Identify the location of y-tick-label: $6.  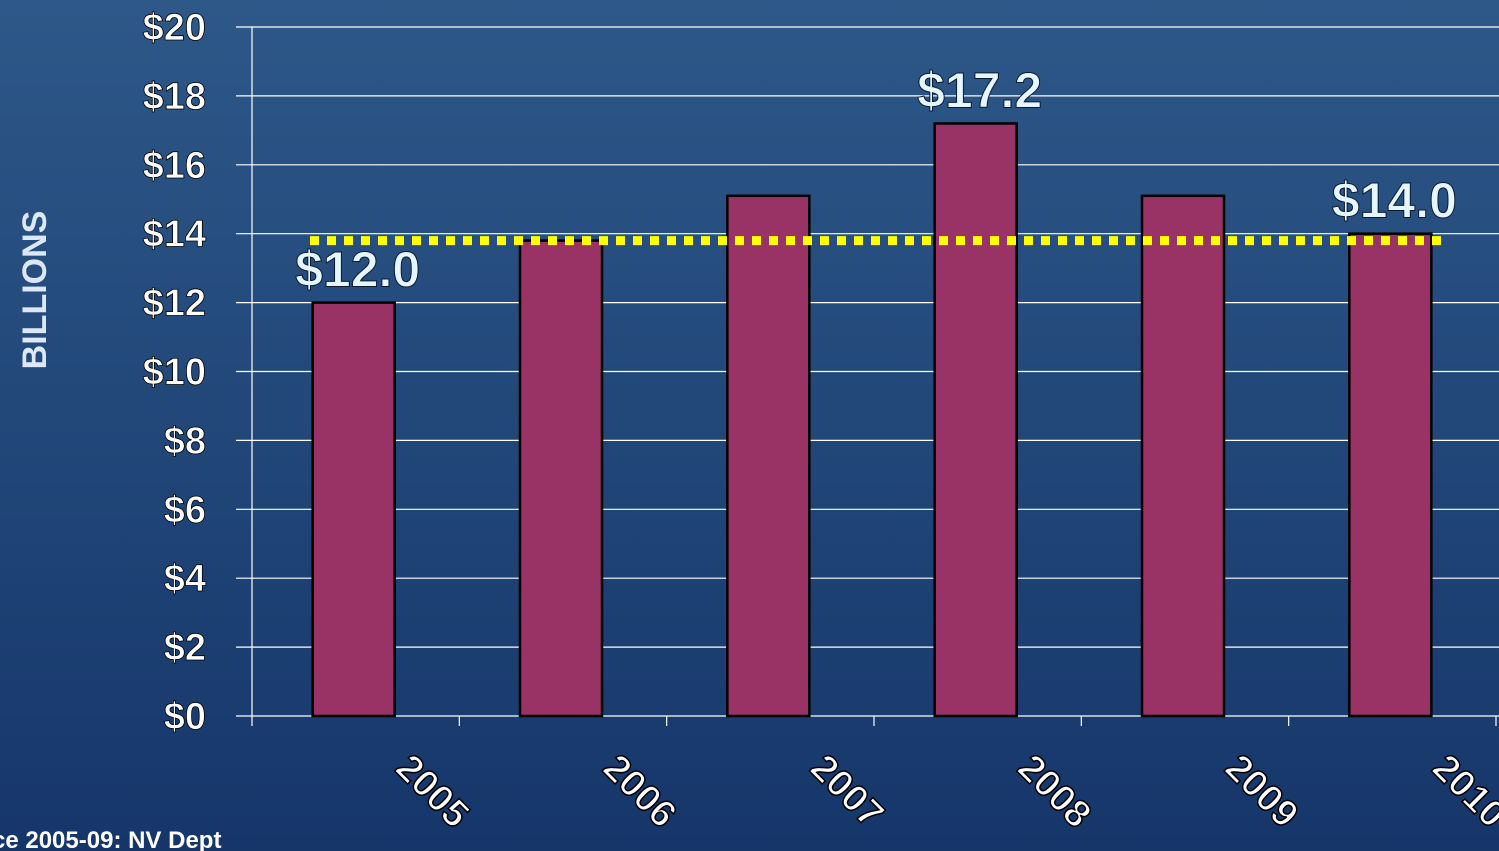
(185, 510).